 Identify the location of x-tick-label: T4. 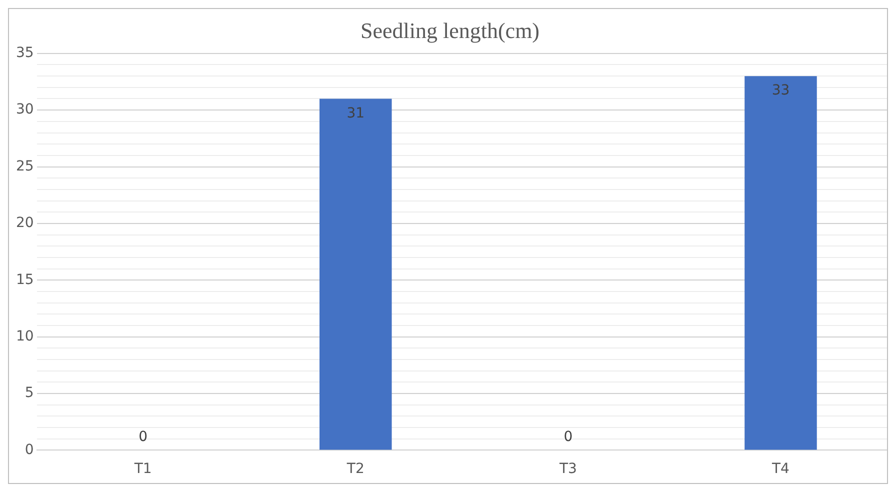
(780, 469).